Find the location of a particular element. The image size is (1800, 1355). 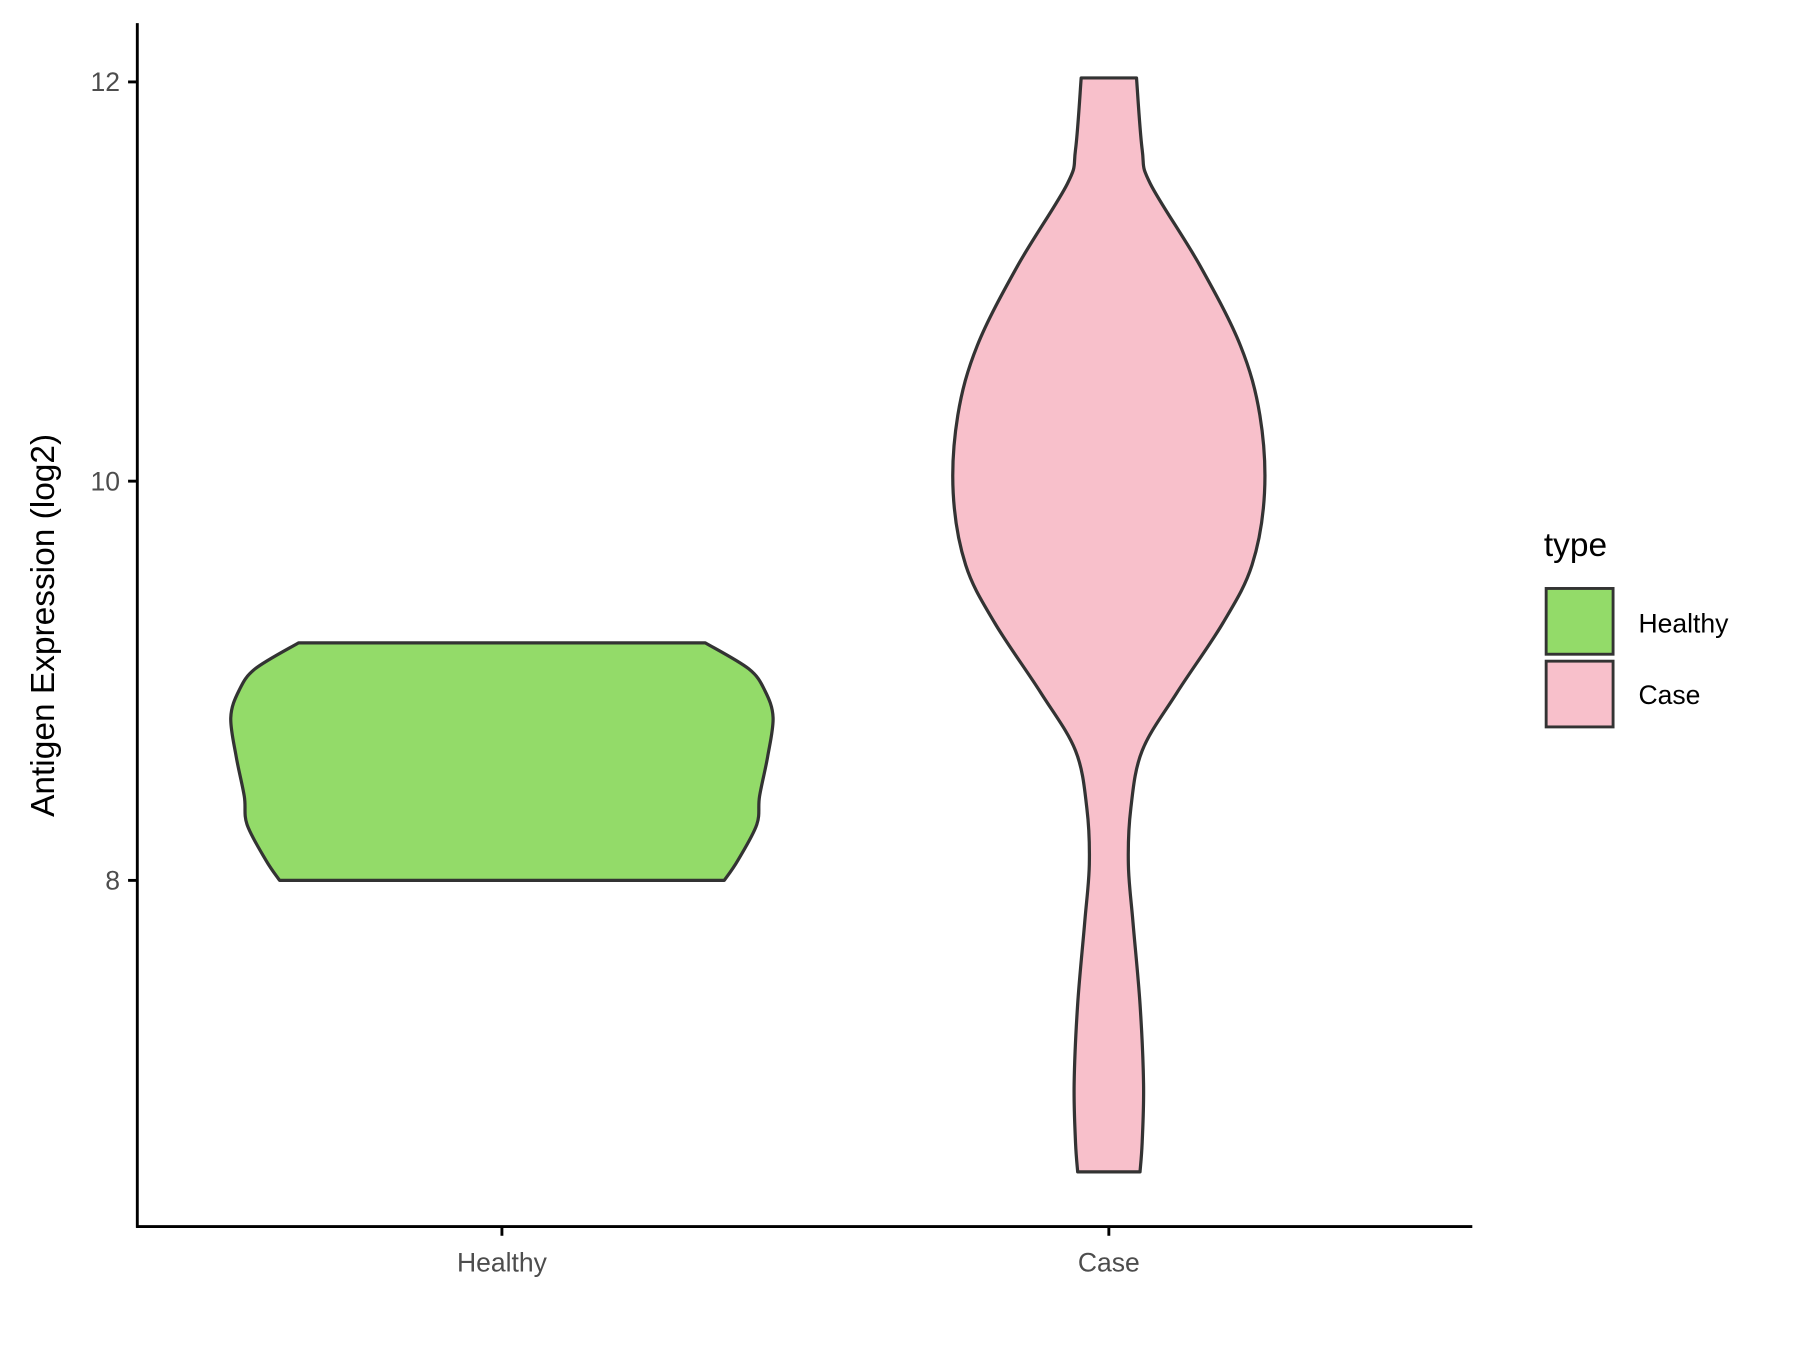

legend: type Healthy Case is located at coordinates (1636, 628).